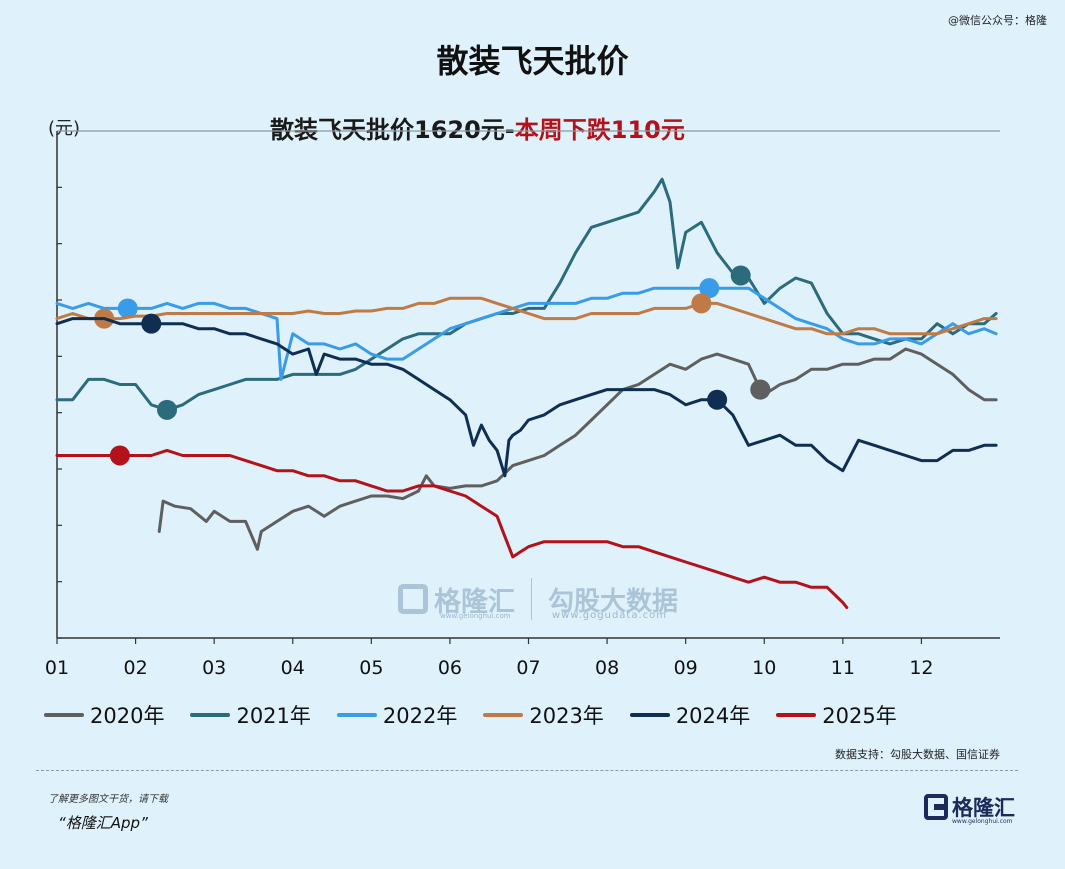  I want to click on subtitle-price-text: 散装飞天批价1620元-, so click(392, 130).